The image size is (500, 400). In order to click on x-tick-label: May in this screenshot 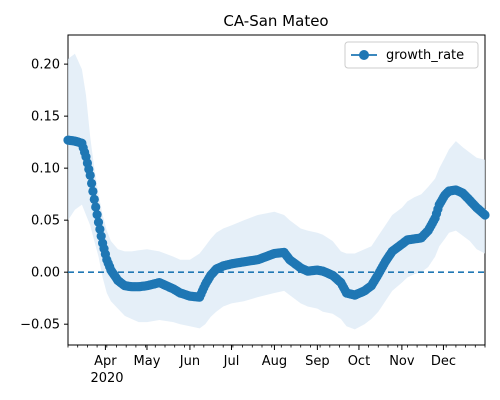, I will do `click(147, 361)`.